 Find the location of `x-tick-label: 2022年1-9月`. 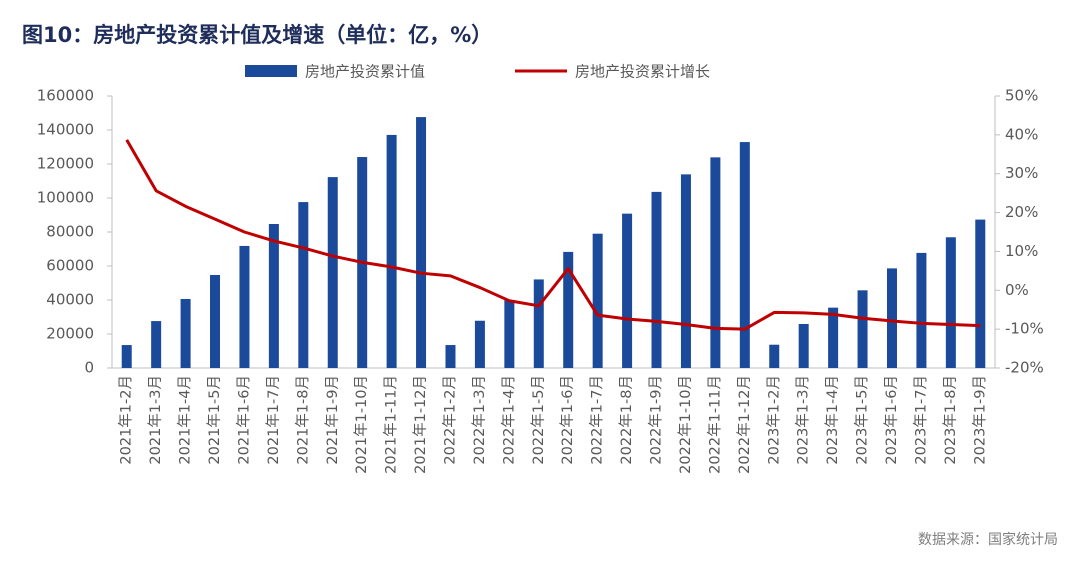

x-tick-label: 2022年1-9月 is located at coordinates (656, 420).